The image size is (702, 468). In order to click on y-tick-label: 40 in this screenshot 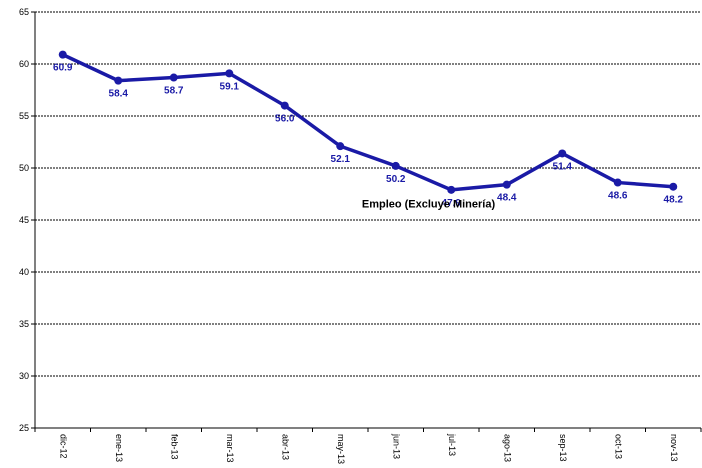, I will do `click(24, 272)`.